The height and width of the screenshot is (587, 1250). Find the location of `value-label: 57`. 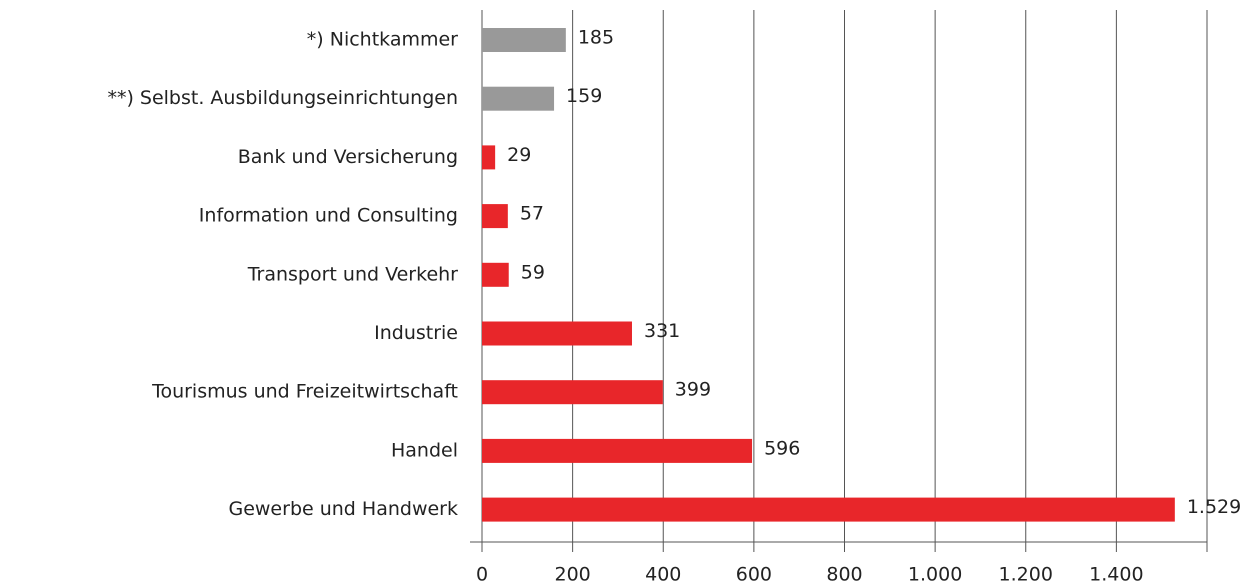

value-label: 57 is located at coordinates (532, 214).